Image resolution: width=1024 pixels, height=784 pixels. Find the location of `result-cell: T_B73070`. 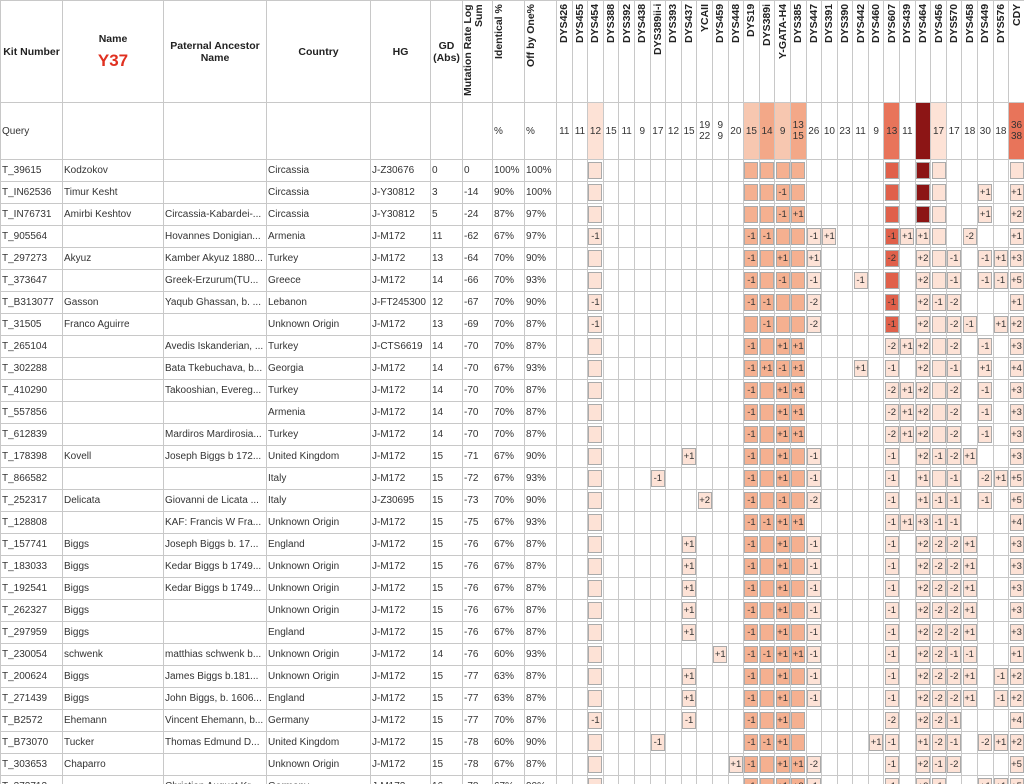

result-cell: T_B73070 is located at coordinates (31, 742).